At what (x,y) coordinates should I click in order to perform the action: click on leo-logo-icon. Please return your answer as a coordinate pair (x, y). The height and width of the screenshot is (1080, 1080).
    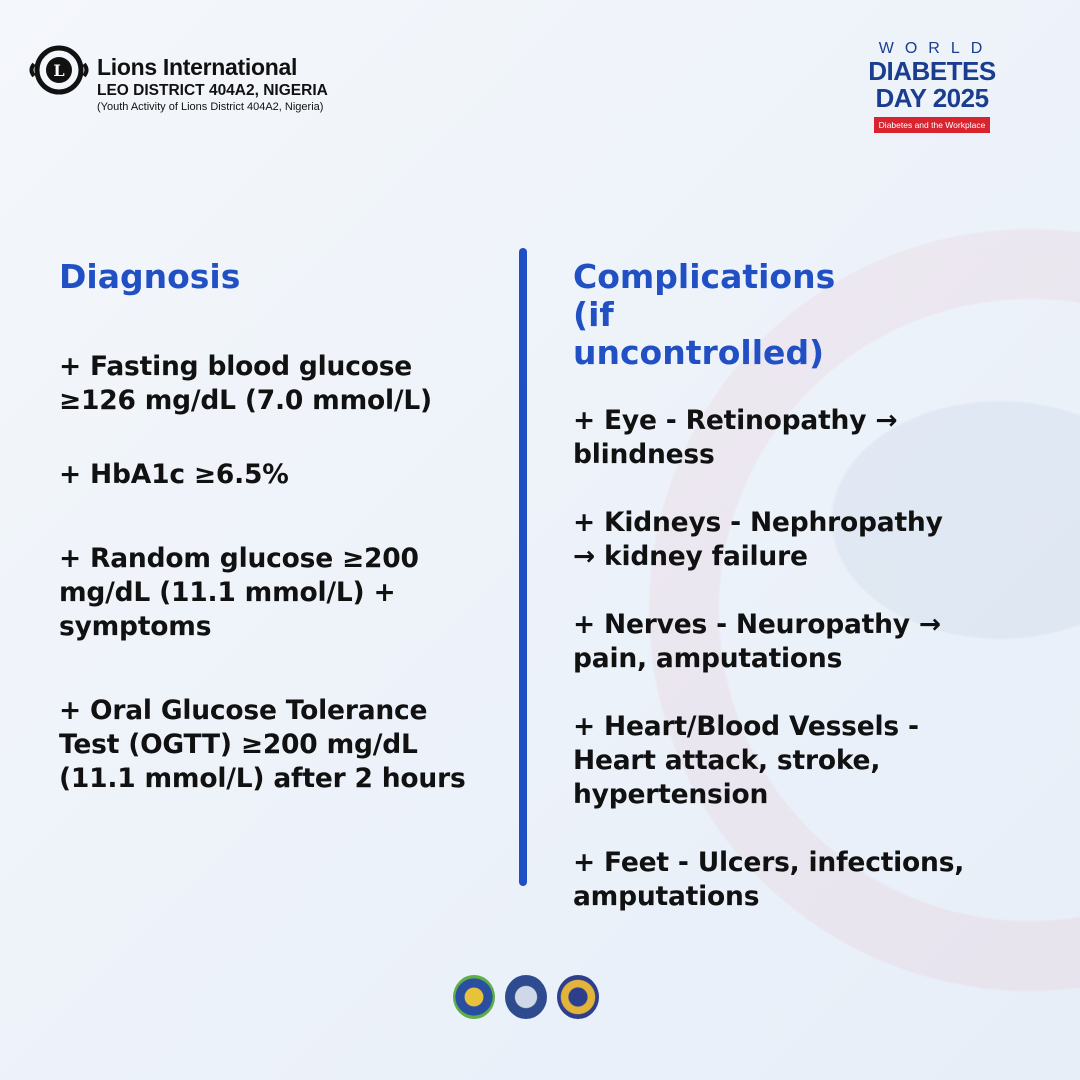
    Looking at the image, I should click on (526, 997).